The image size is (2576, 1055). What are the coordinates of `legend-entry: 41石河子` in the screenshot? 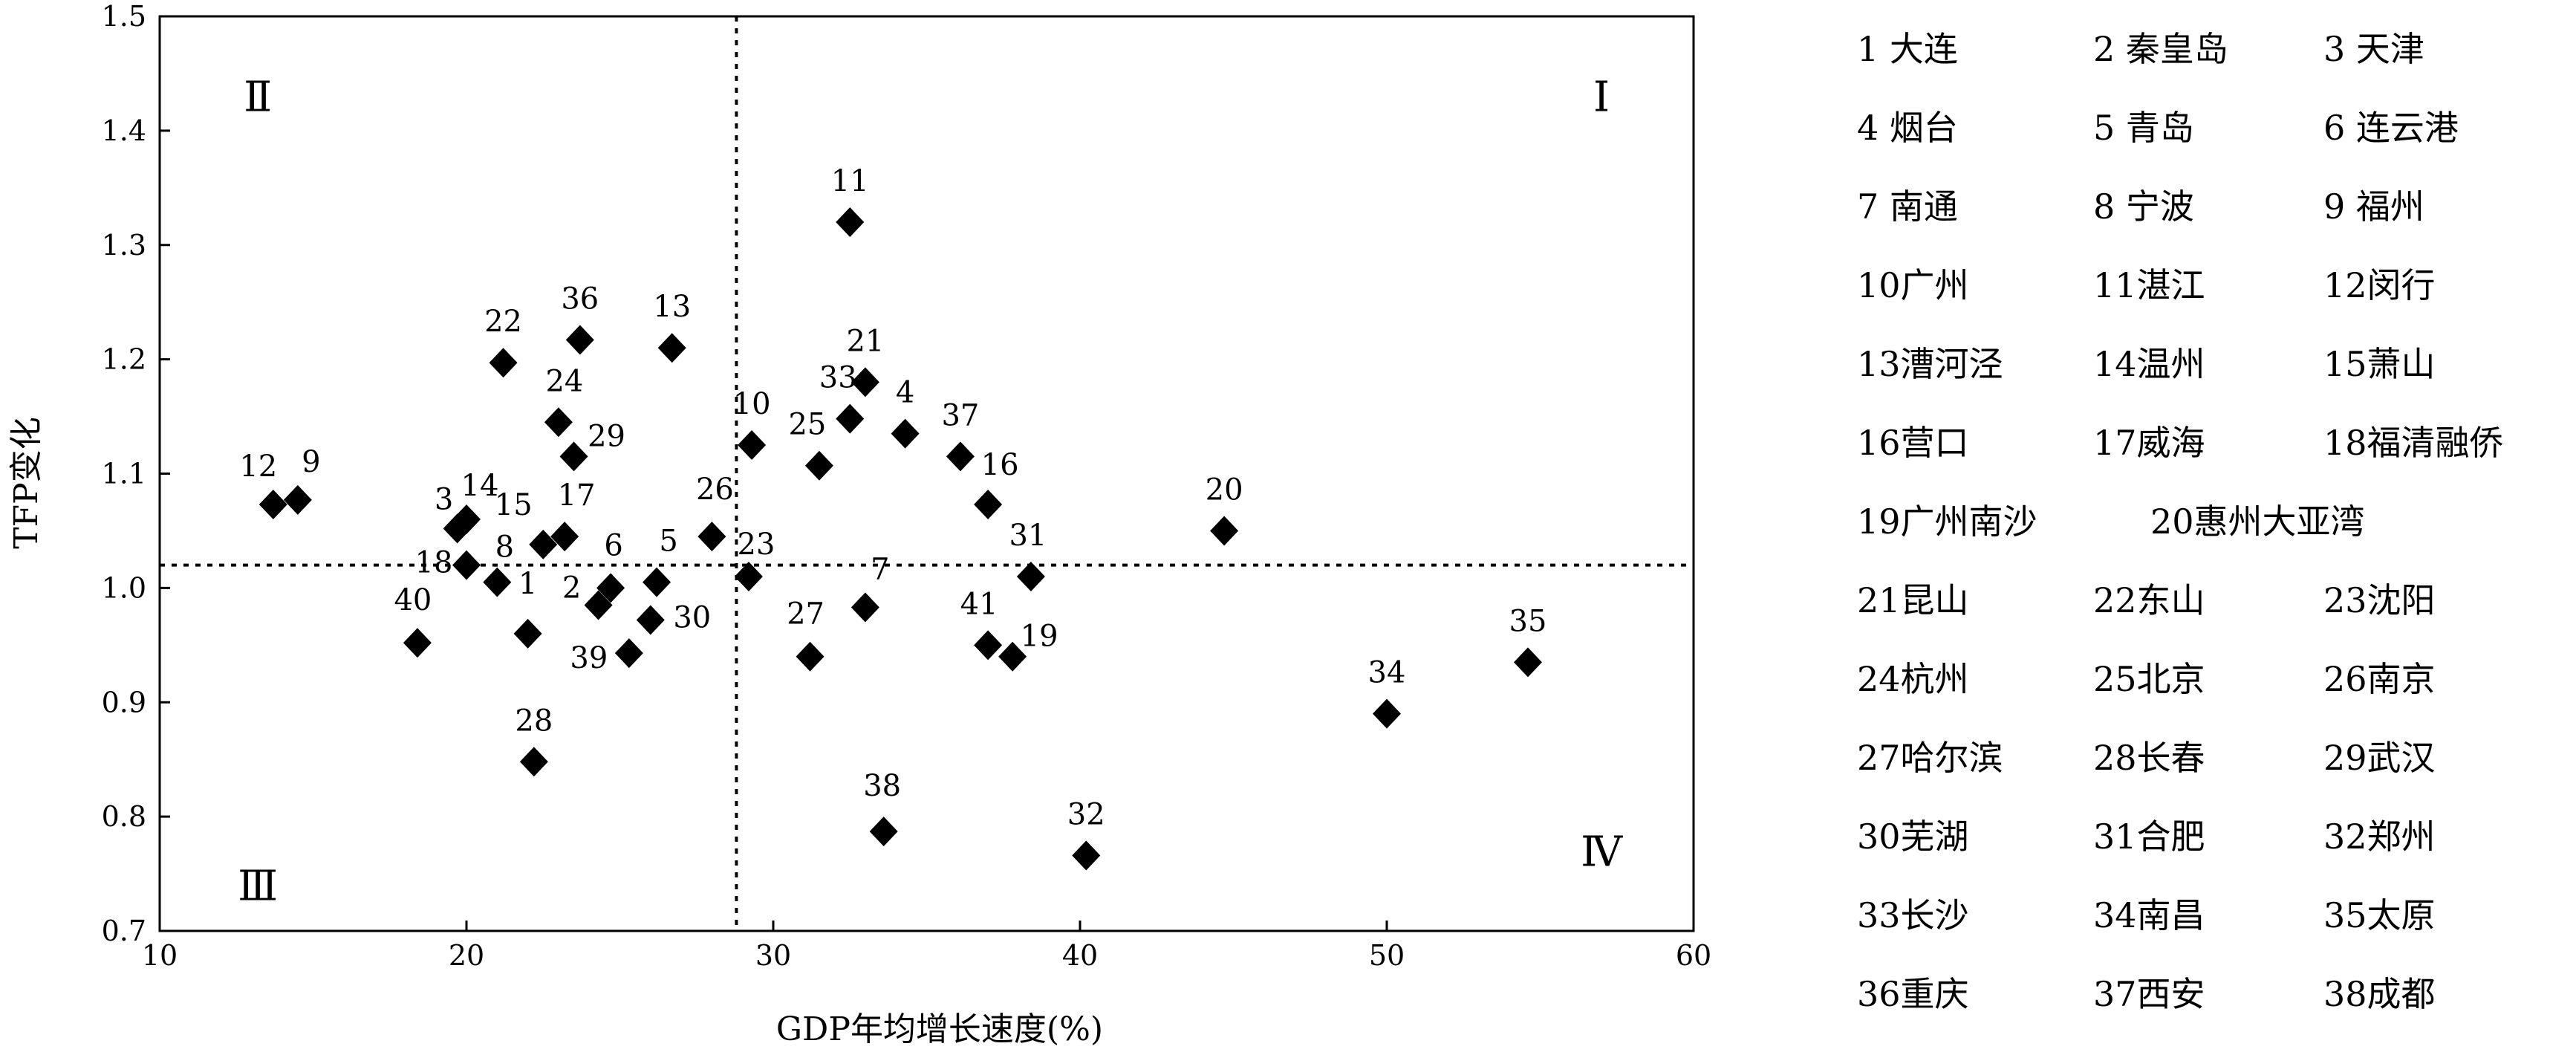 It's located at (2396, 1054).